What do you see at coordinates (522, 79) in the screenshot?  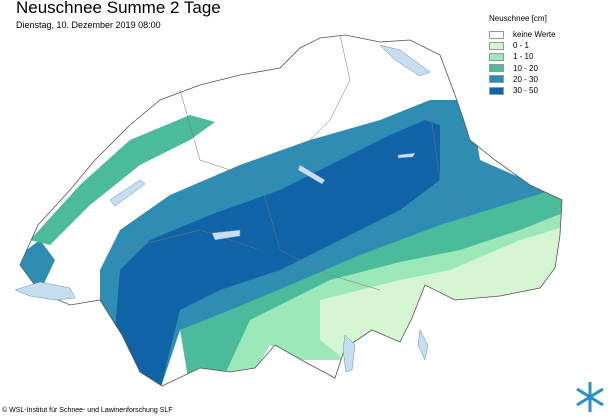 I see `legend-item: 20 - 30` at bounding box center [522, 79].